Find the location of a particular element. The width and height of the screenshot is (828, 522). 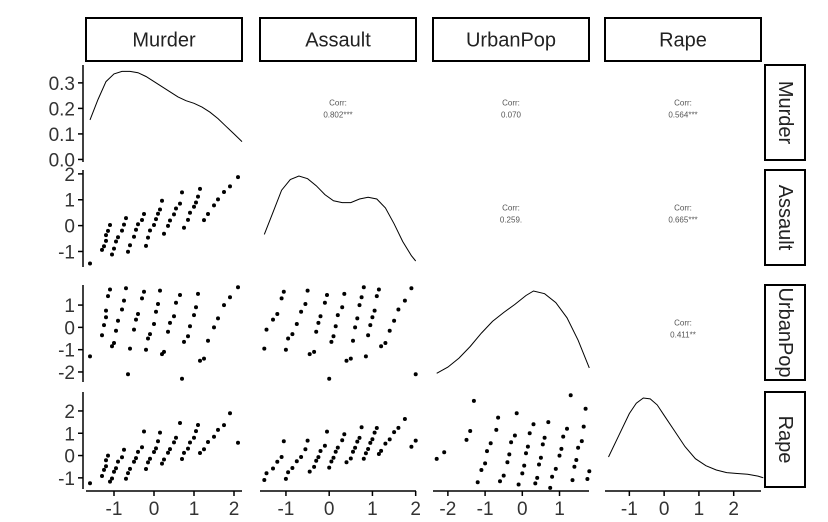

x-axis-murder: -1 0 1 2 is located at coordinates (164, 505).